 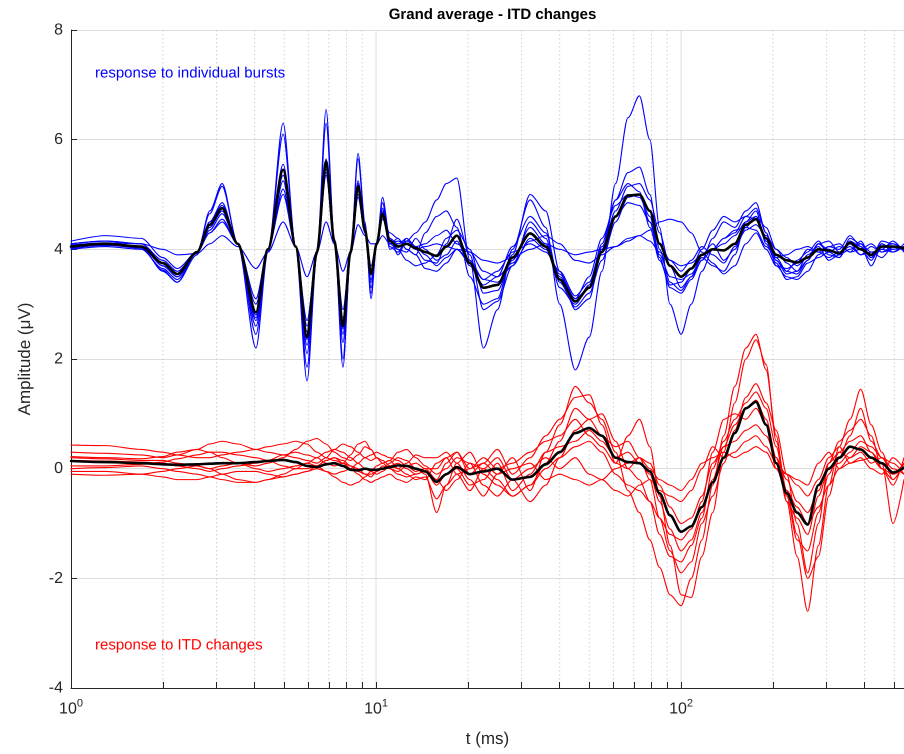 I want to click on y-tick-label: -4, so click(x=56, y=688).